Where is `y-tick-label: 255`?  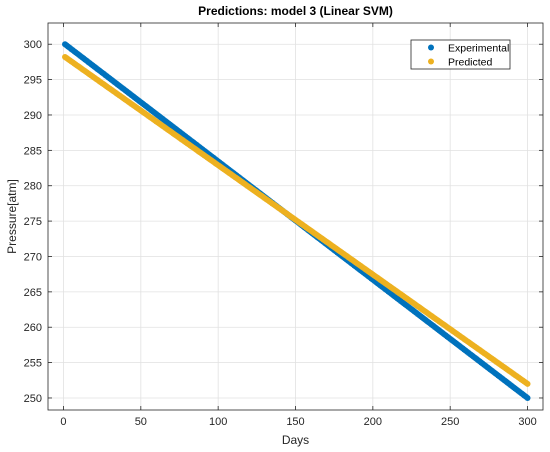 y-tick-label: 255 is located at coordinates (33, 364).